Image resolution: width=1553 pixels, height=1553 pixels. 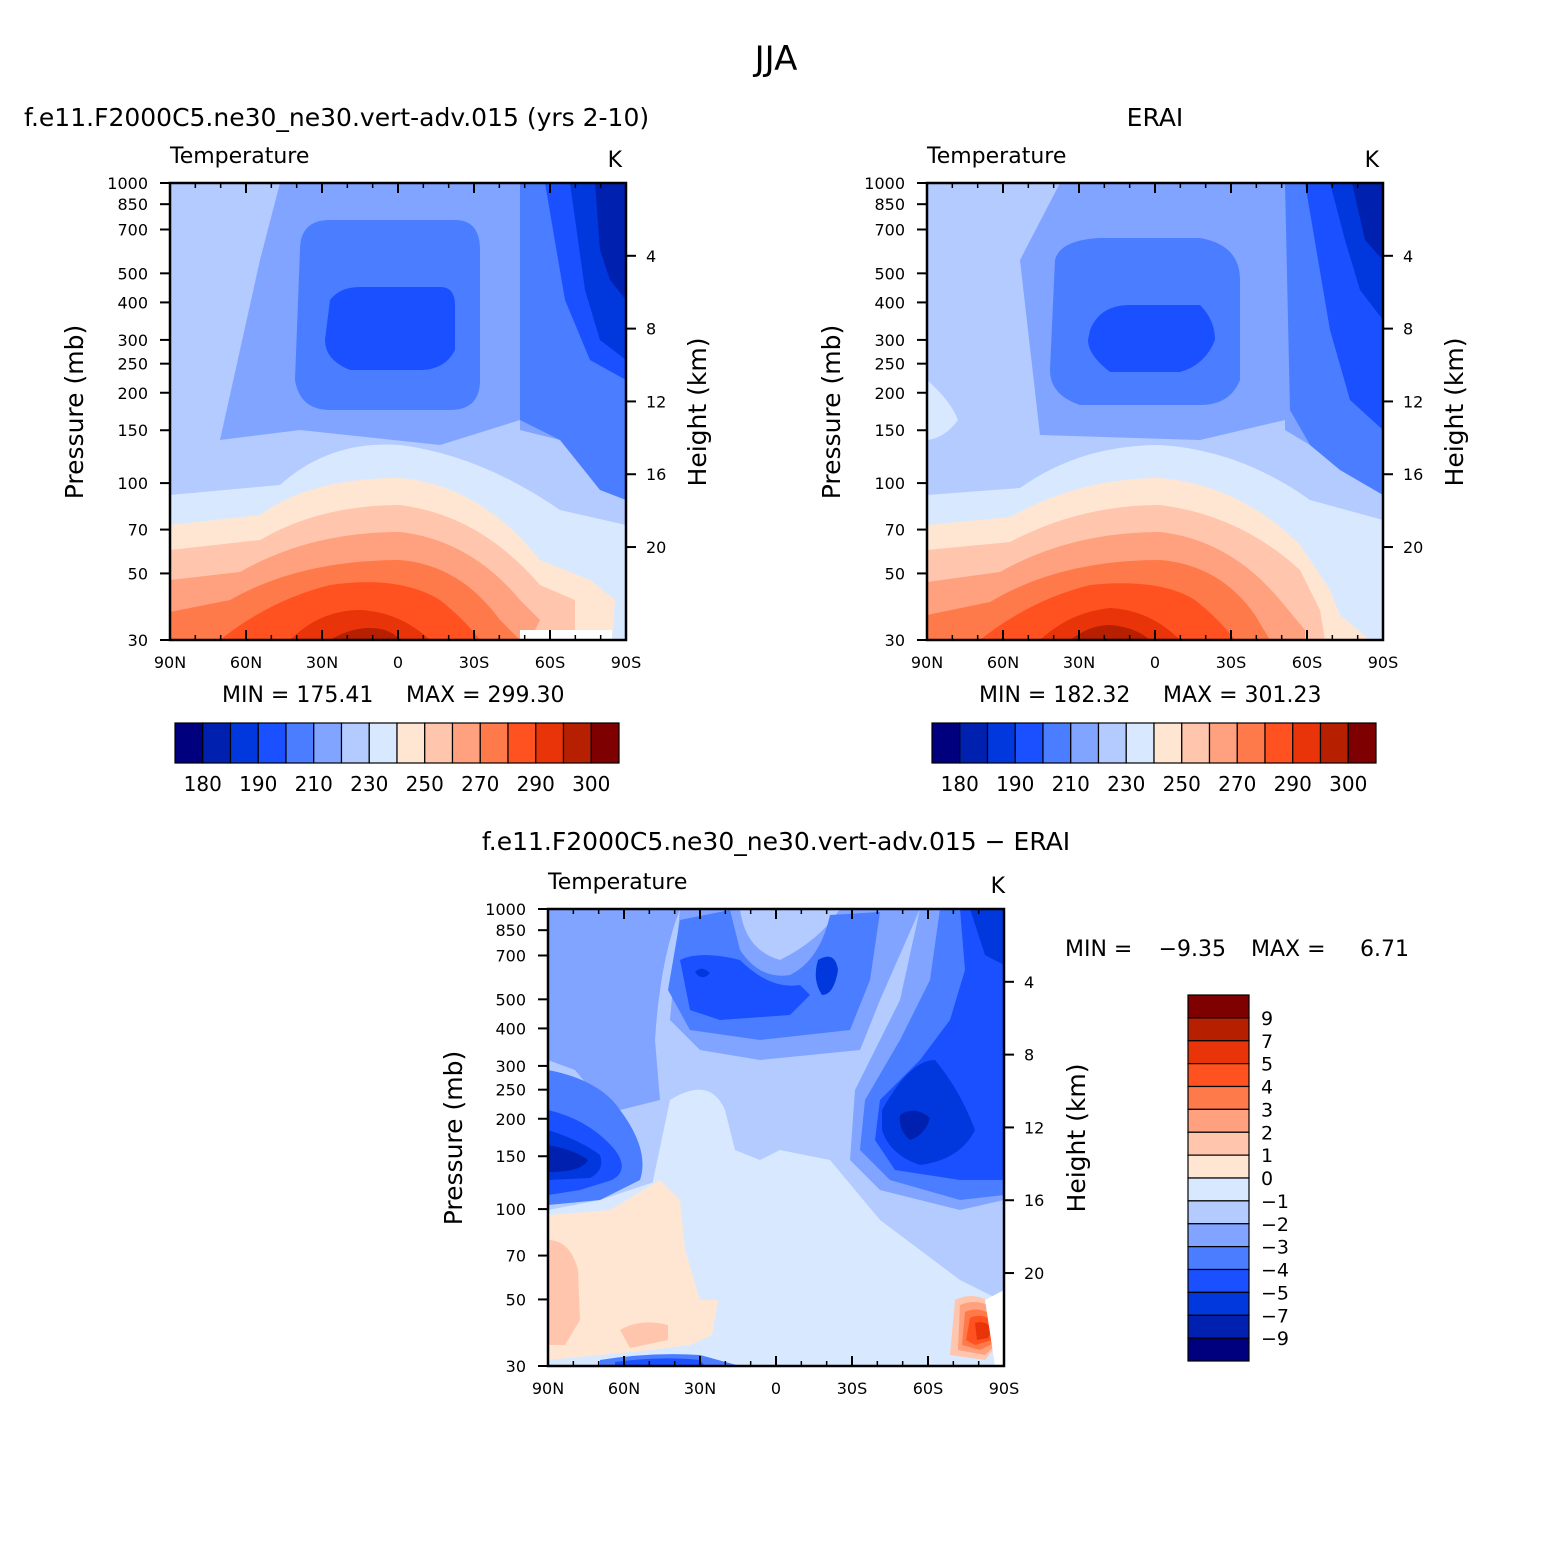 What do you see at coordinates (1288, 949) in the screenshot?
I see `panel-diff-max-label: MAX =` at bounding box center [1288, 949].